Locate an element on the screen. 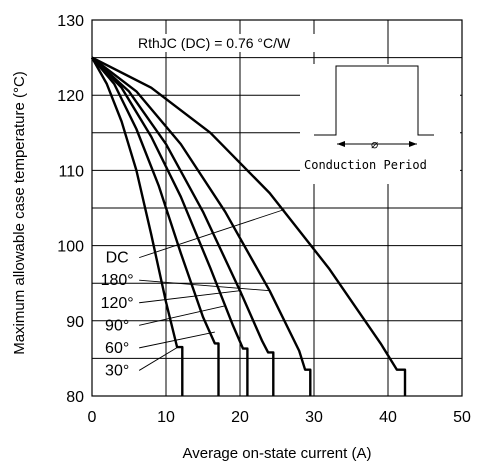  conduction-period-inset: ∅ Conduction Period is located at coordinates (380, 124).